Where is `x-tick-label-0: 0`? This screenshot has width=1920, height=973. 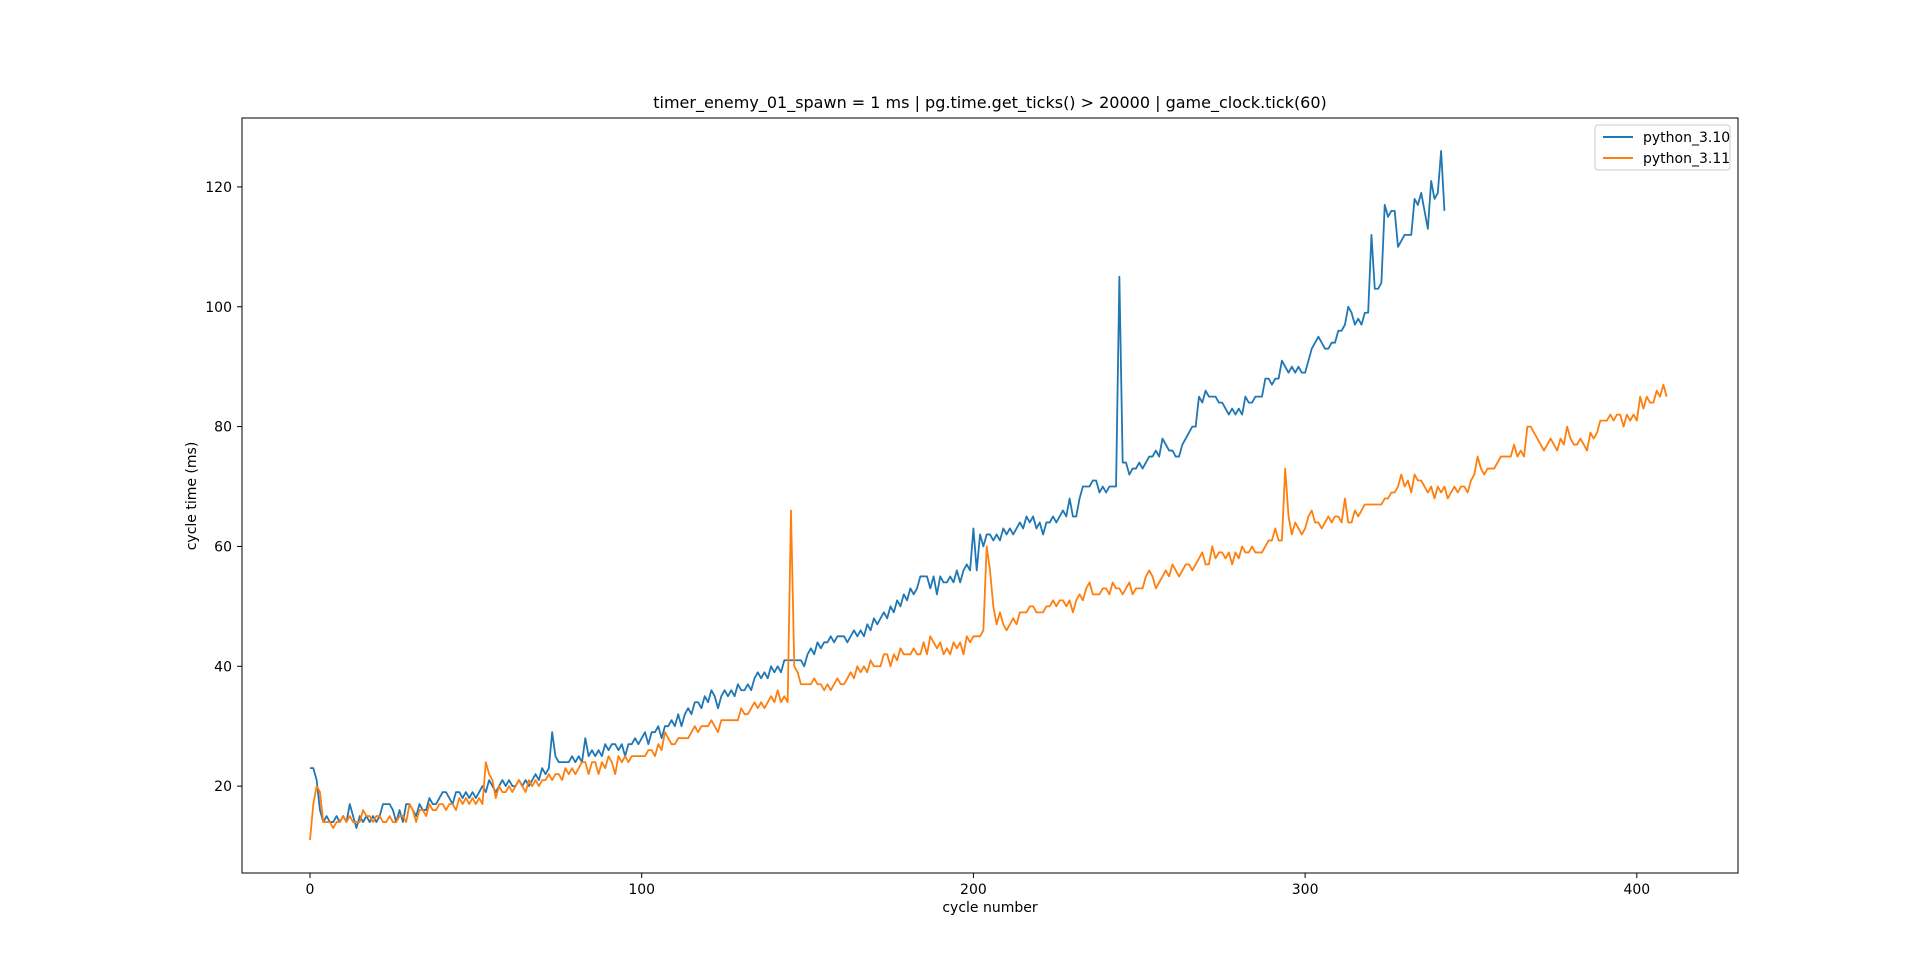 x-tick-label-0: 0 is located at coordinates (310, 890).